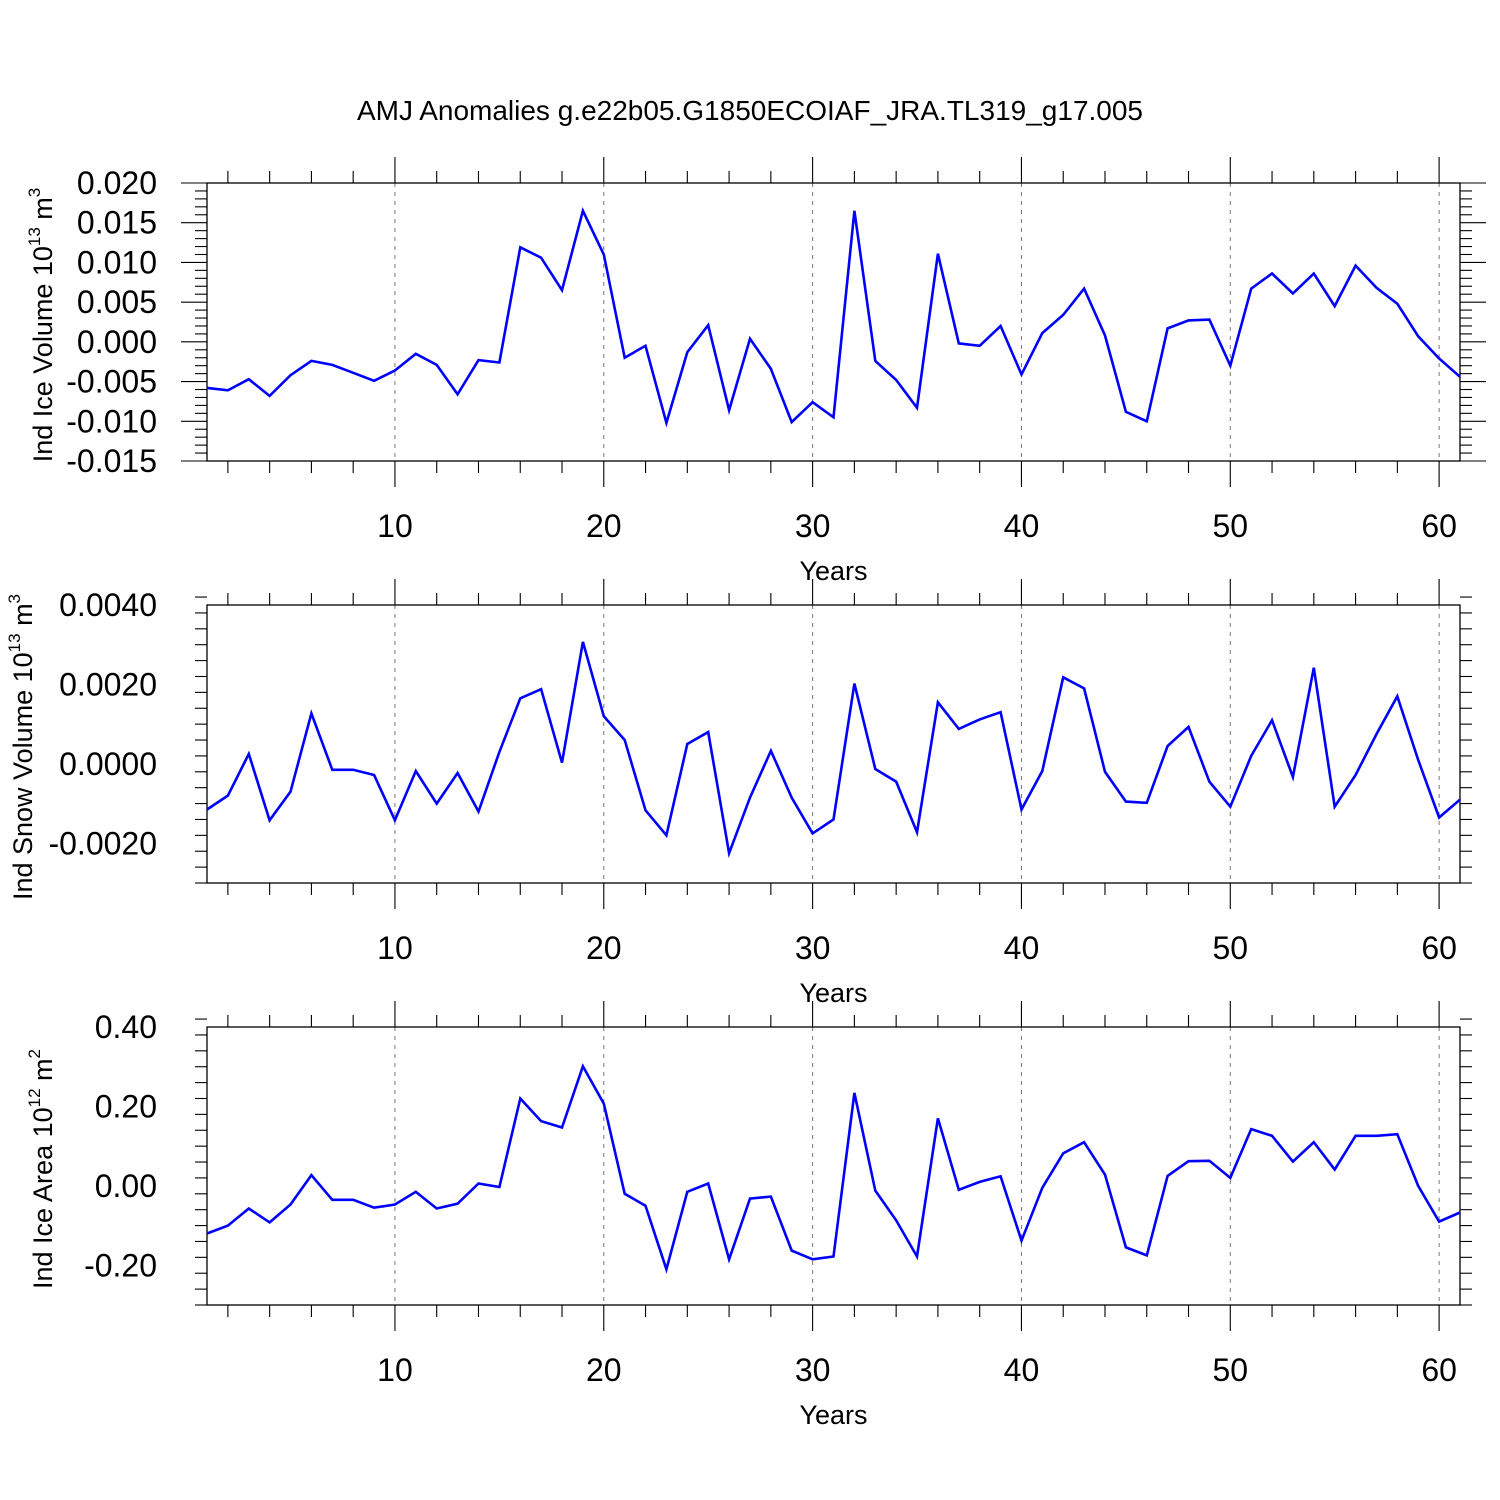 The width and height of the screenshot is (1500, 1500). Describe the element at coordinates (34, 1053) in the screenshot. I see `ylabel-ice-area-unit-exp: 2` at that location.